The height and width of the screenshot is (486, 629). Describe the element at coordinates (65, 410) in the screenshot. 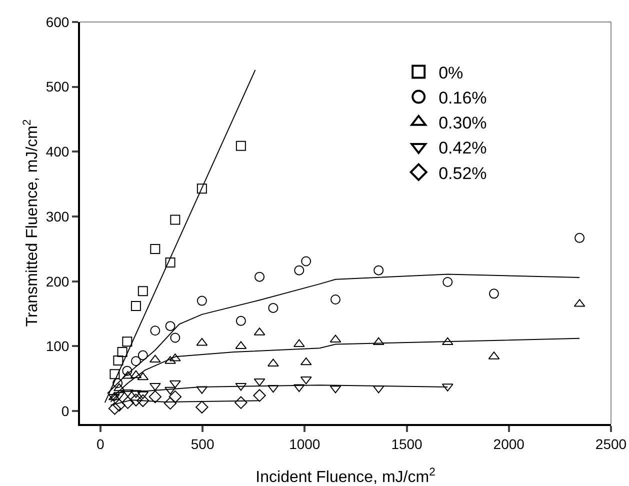

I see `y-tick-label: 0` at that location.